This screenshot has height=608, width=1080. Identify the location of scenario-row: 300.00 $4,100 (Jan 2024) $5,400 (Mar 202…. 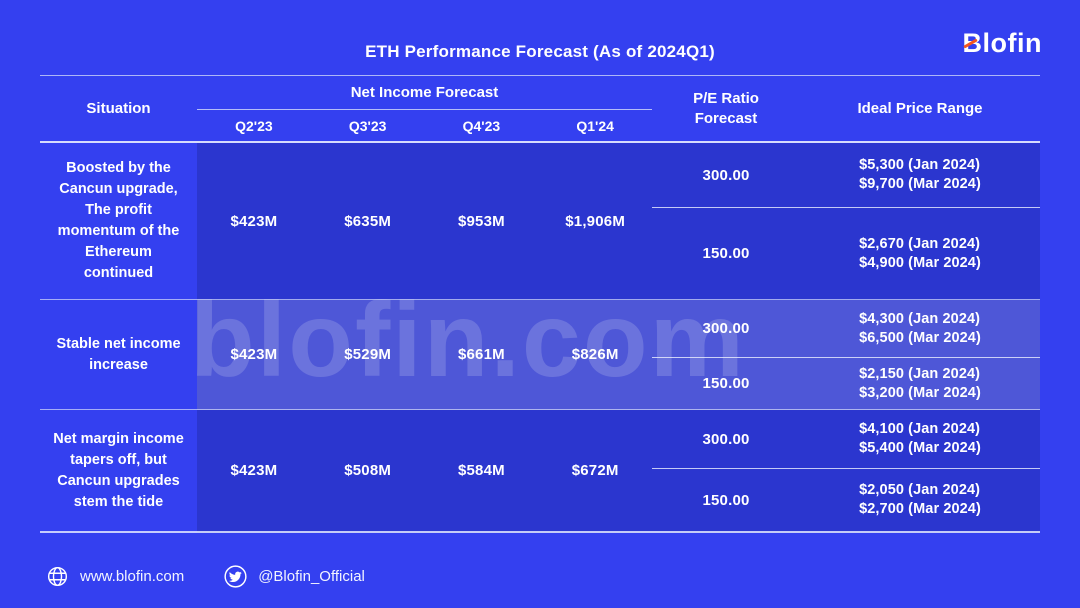
(846, 439).